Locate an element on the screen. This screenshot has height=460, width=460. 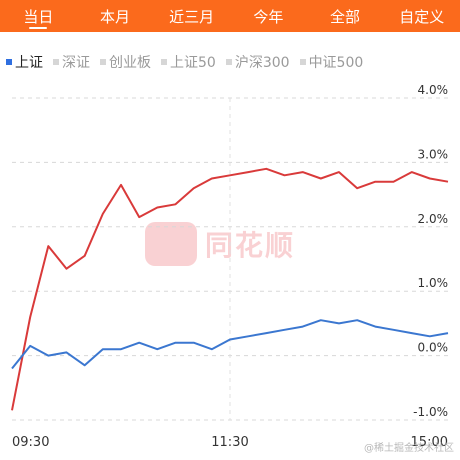
credit-text: @稀土掘金技术社区 is located at coordinates (409, 448).